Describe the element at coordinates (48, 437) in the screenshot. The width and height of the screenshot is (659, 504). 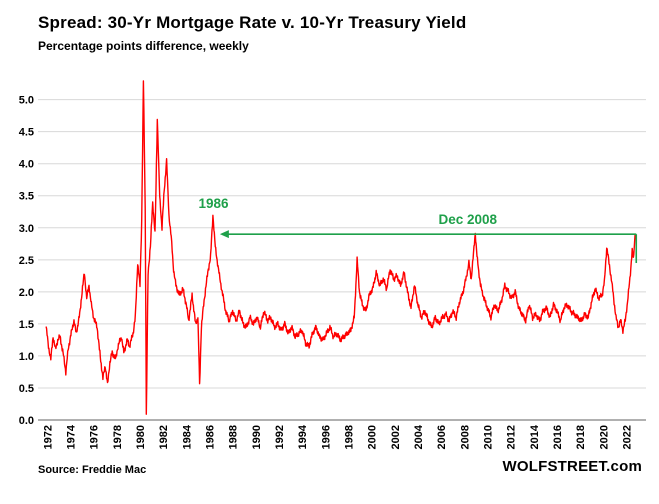
I see `x-tick-label: 1972` at that location.